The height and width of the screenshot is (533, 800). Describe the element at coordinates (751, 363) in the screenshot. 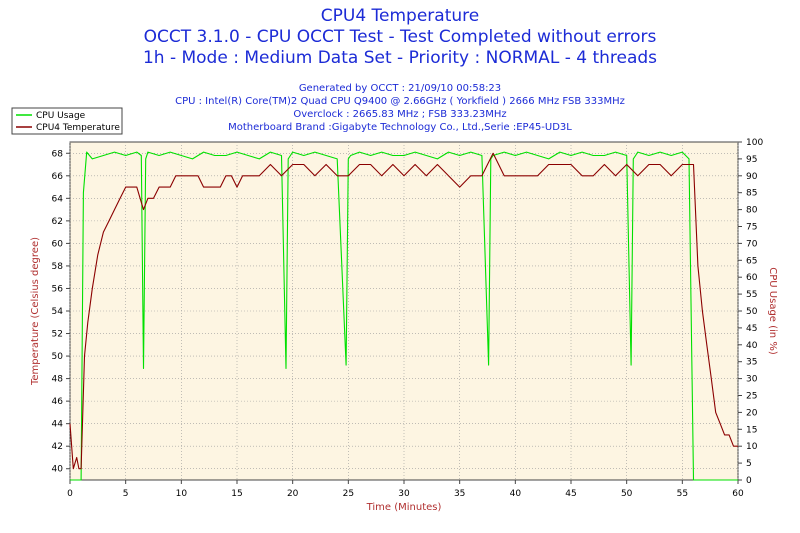

I see `y-right-tick-label: 35` at that location.